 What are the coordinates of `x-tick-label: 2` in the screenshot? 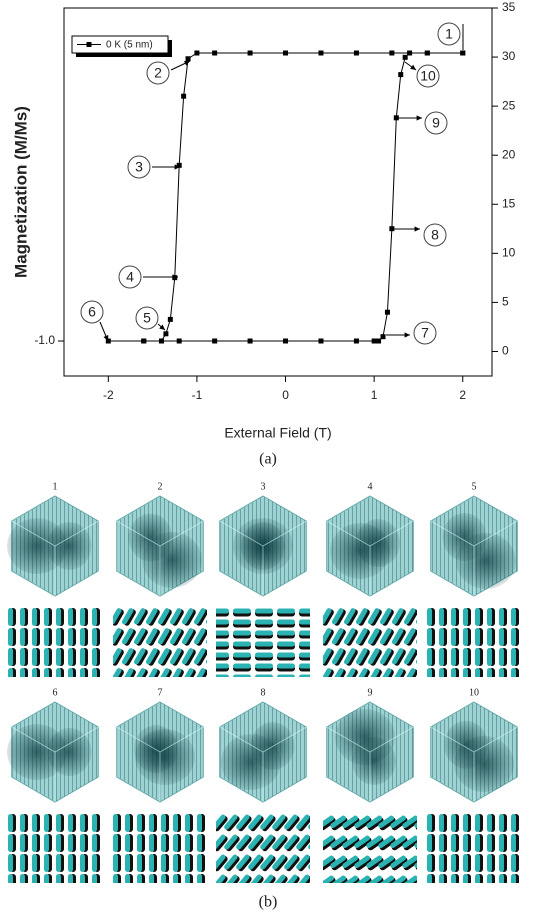 It's located at (462, 395).